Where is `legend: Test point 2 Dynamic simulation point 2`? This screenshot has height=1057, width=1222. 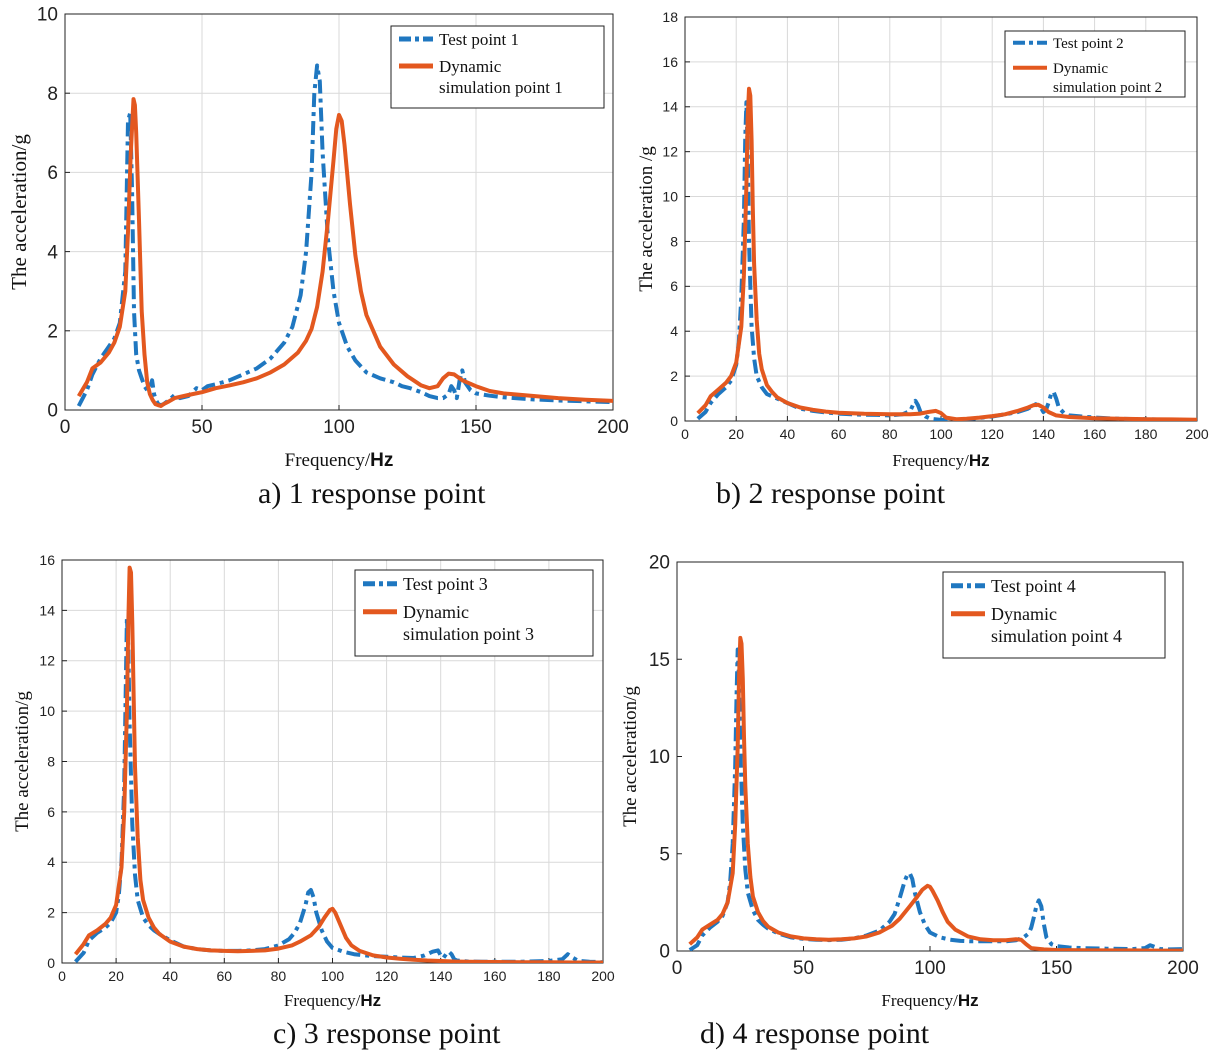
legend: Test point 2 Dynamic simulation point 2 is located at coordinates (1095, 64).